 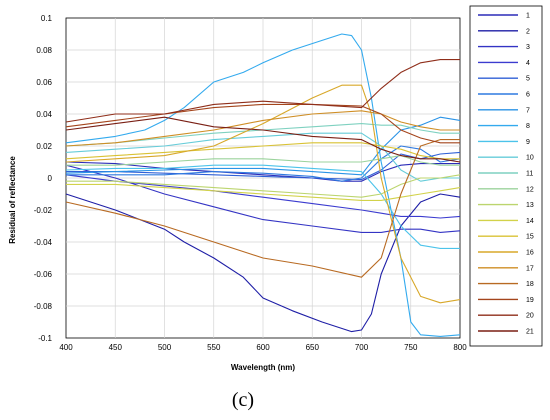 I want to click on y-tick-label: 0.06, so click(x=44, y=82).